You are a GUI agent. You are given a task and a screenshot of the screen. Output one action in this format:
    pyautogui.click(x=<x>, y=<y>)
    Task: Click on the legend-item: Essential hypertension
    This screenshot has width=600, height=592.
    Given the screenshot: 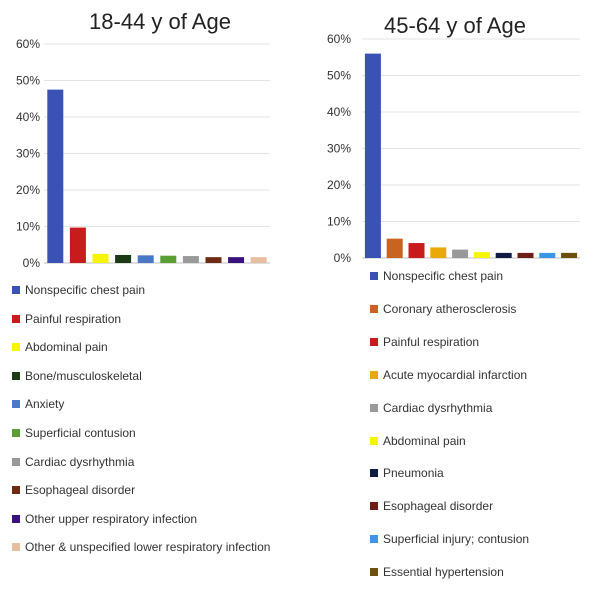 What is the action you would take?
    pyautogui.click(x=437, y=572)
    